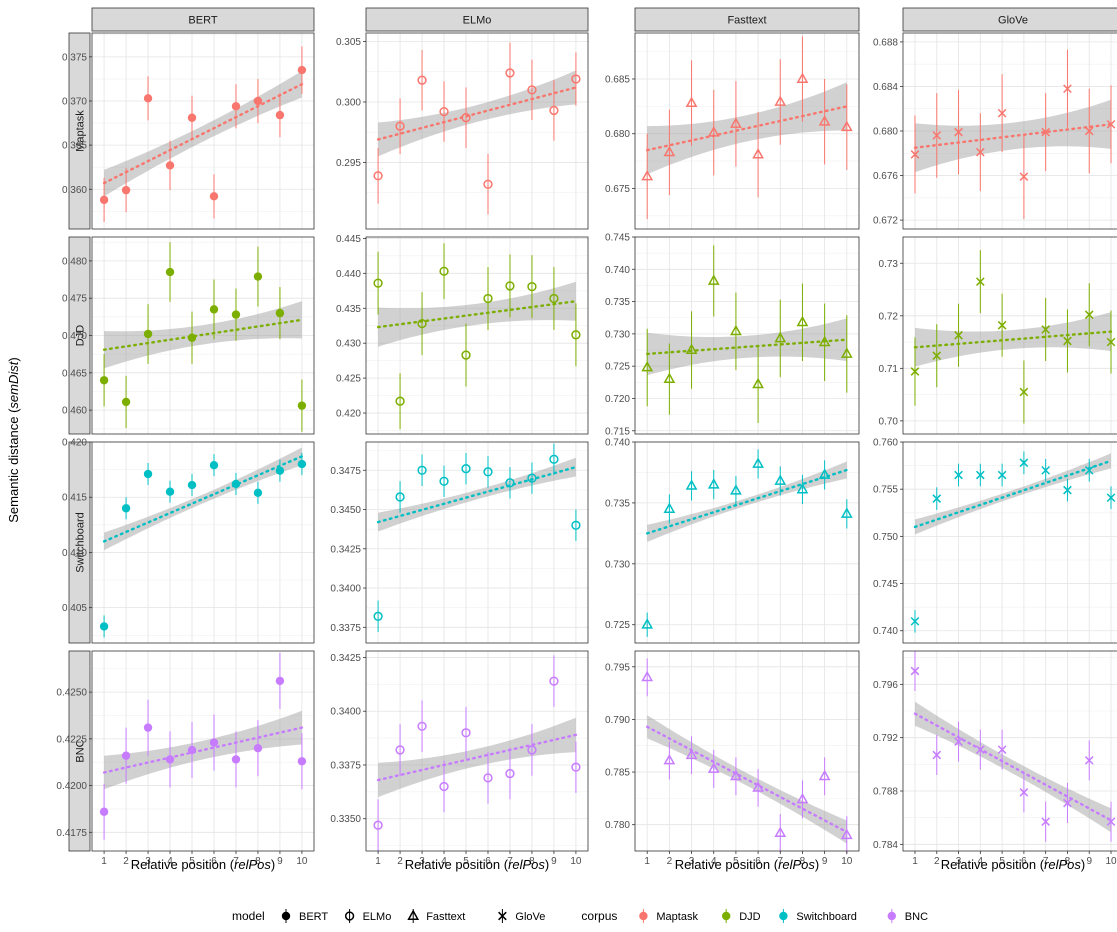 The height and width of the screenshot is (932, 1117). Describe the element at coordinates (746, 21) in the screenshot. I see `strip-label-fasttext: Fasttext` at that location.